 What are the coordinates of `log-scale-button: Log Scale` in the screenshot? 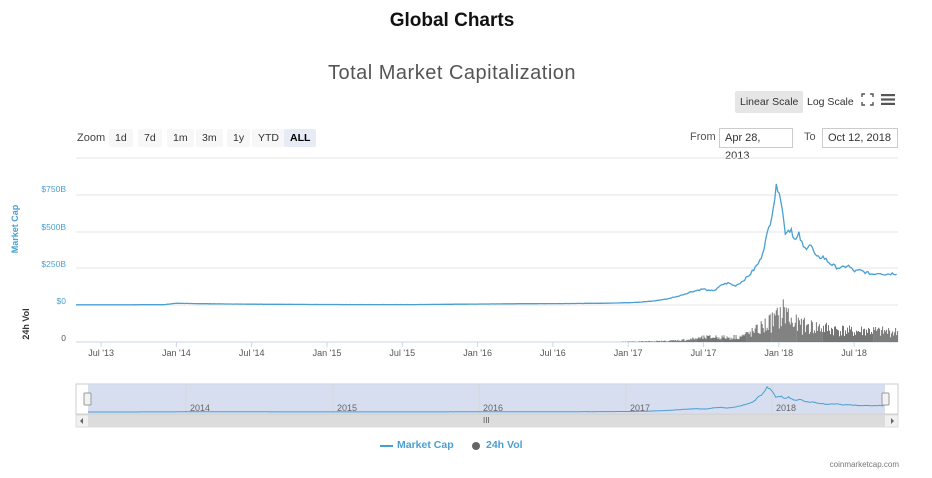 It's located at (830, 102).